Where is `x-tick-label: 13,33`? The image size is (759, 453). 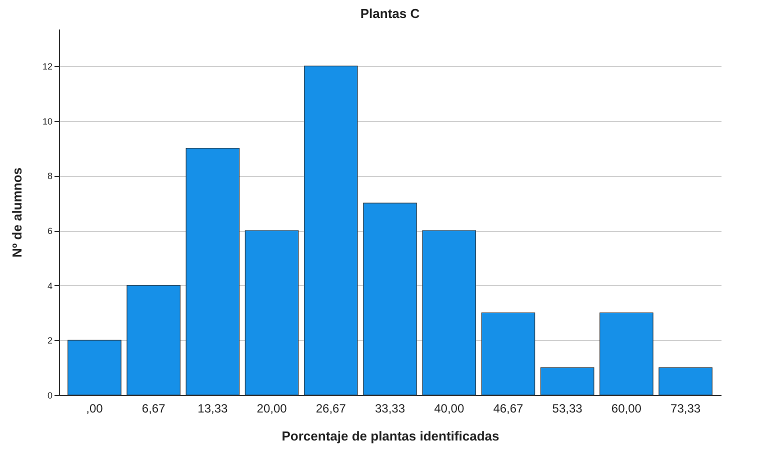 x-tick-label: 13,33 is located at coordinates (213, 409).